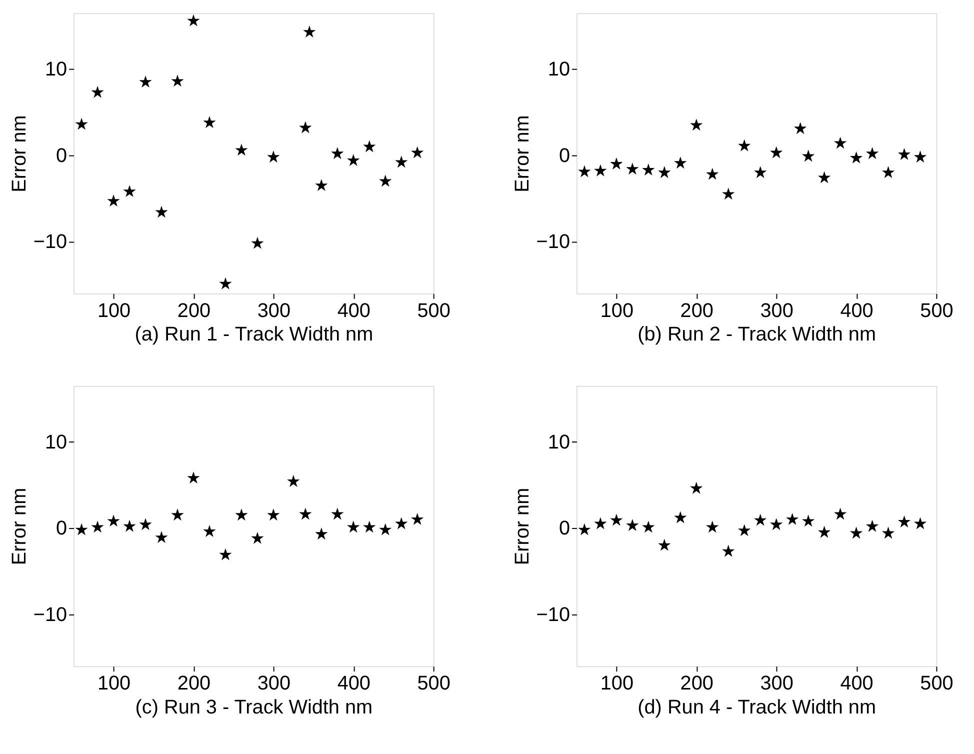  I want to click on x-axis-title: (b) Run 2 - Track Width nm, so click(757, 335).